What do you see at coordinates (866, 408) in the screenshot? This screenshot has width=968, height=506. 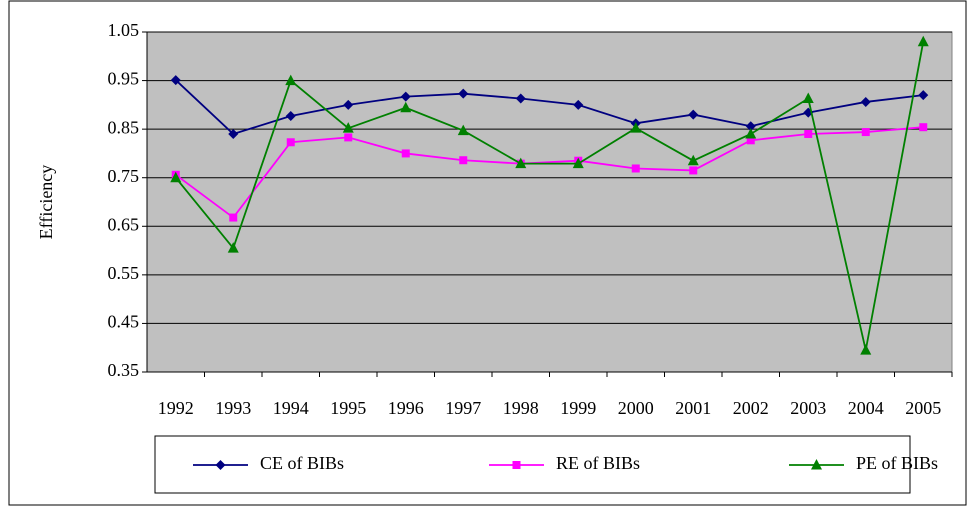 I see `x-tick-label: 2004` at bounding box center [866, 408].